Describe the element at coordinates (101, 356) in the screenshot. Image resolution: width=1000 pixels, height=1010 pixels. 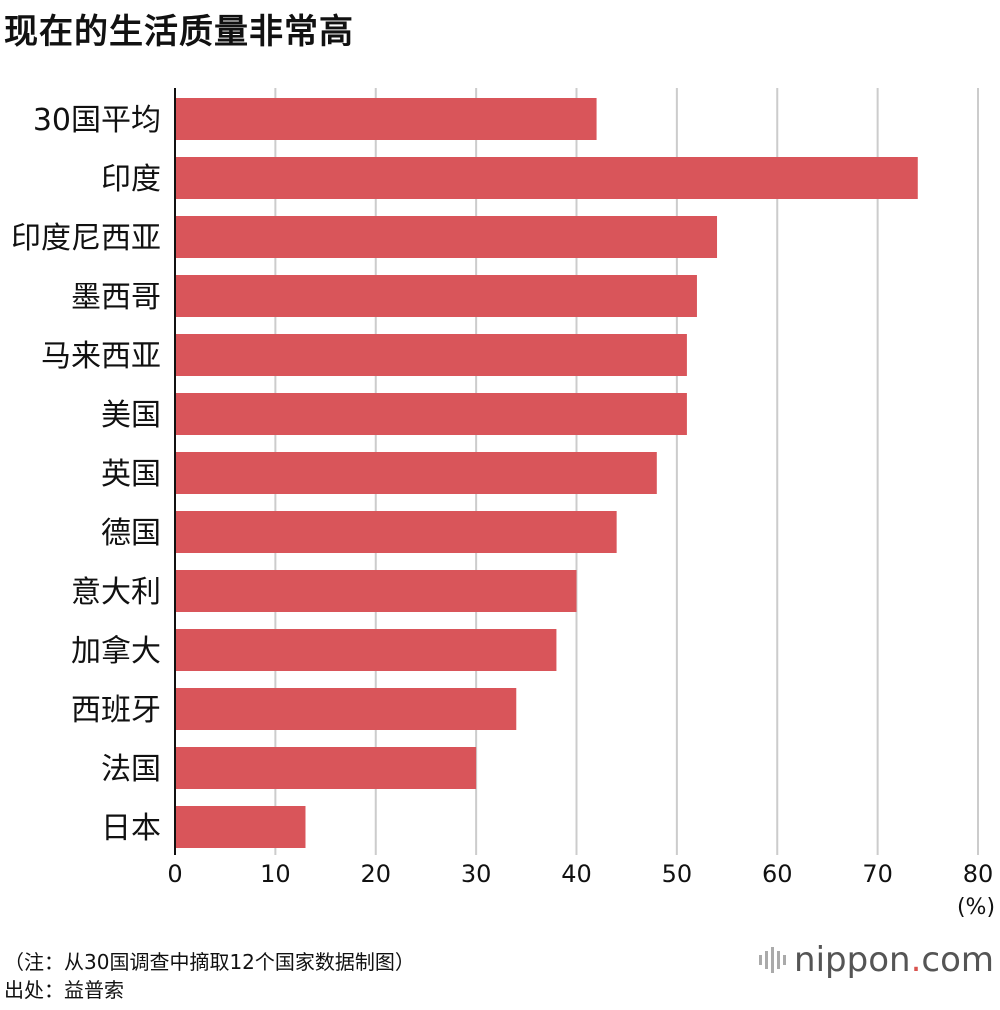
I see `category-label: 马来西亚` at that location.